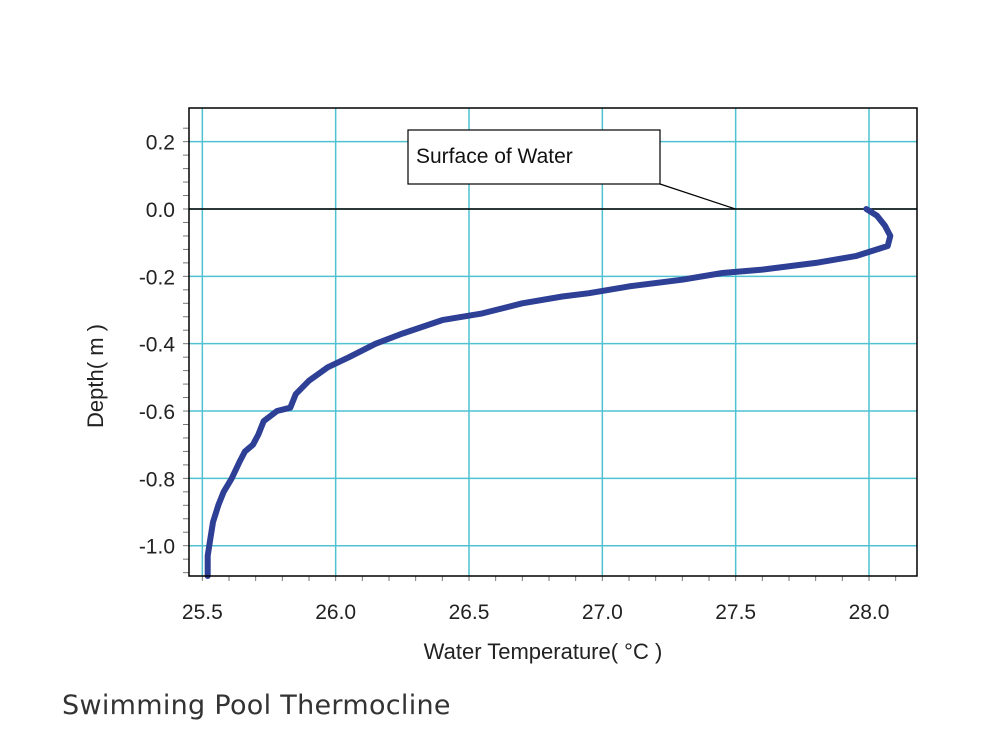  What do you see at coordinates (160, 210) in the screenshot?
I see `y-tick-label: 0.0` at bounding box center [160, 210].